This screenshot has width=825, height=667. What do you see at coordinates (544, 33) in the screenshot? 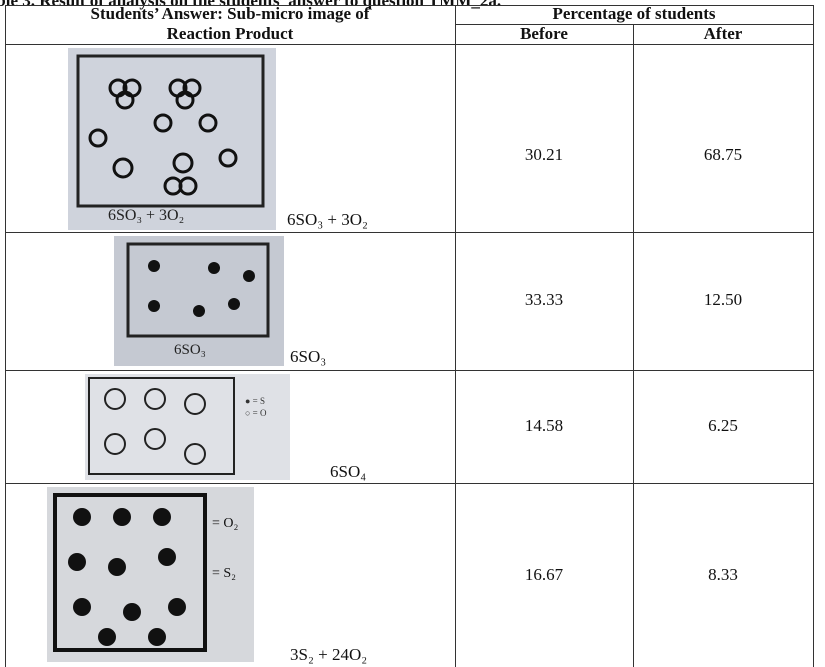
I see `header-before: Before` at bounding box center [544, 33].